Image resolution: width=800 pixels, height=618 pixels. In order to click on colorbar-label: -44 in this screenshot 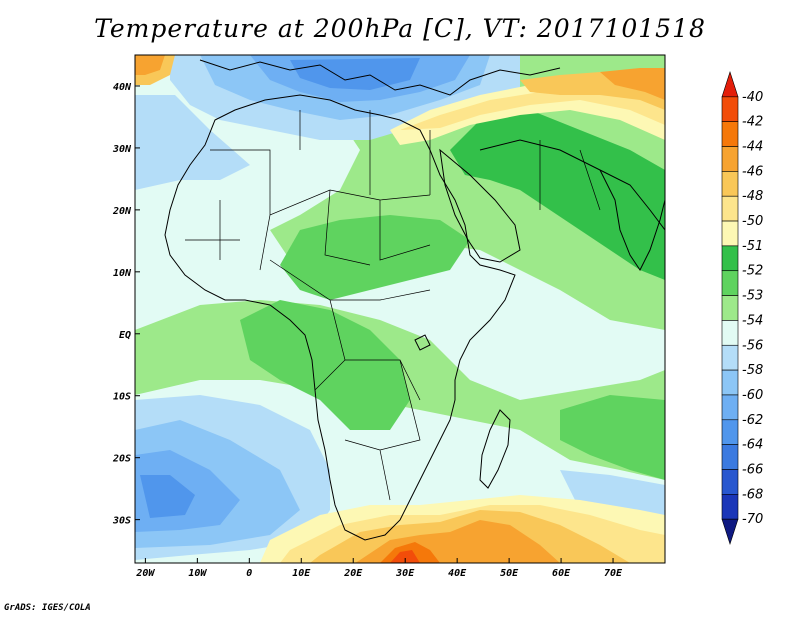, I will do `click(752, 147)`.